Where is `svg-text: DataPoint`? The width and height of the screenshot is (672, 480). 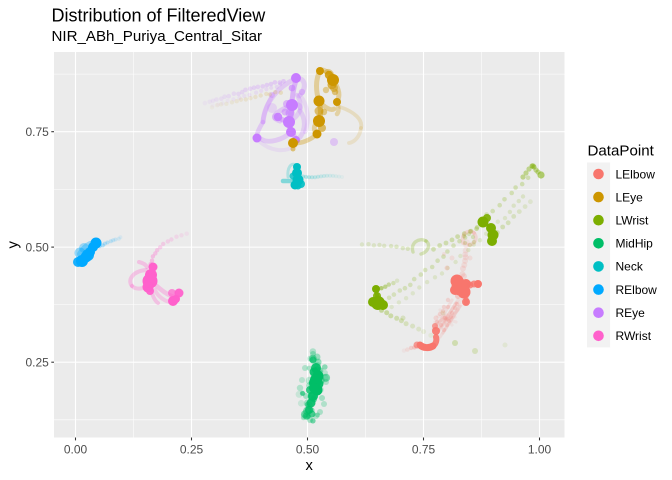 svg-text: DataPoint is located at coordinates (621, 151).